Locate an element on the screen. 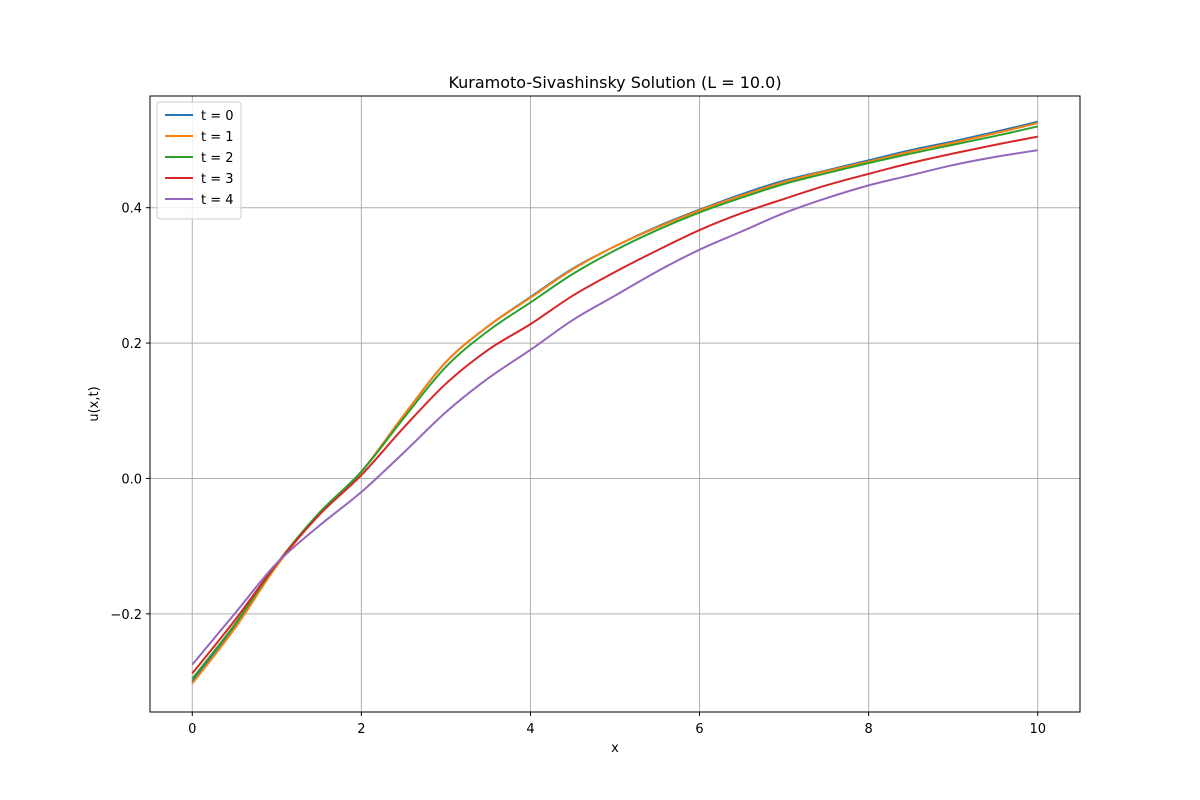 The height and width of the screenshot is (800, 1200). y-tick-label: −0.2 is located at coordinates (126, 615).